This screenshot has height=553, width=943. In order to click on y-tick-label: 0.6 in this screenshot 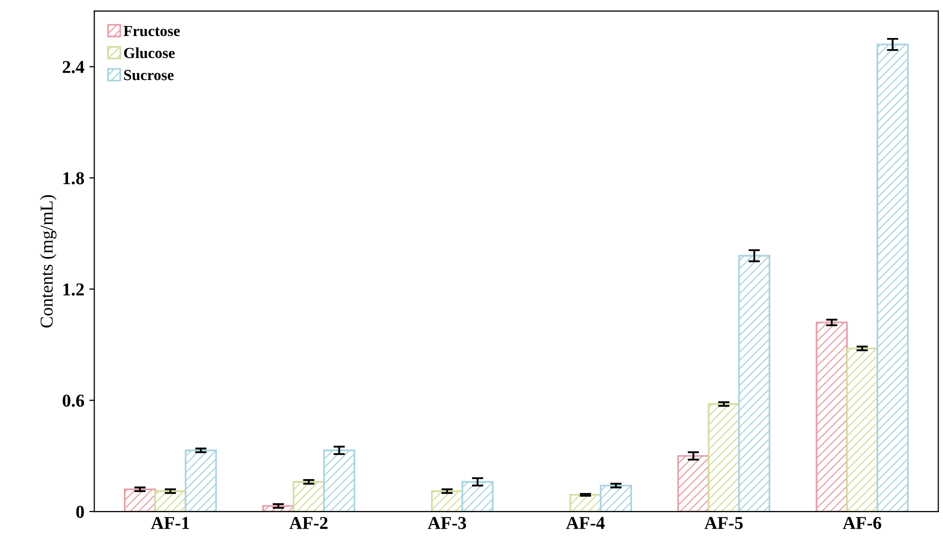, I will do `click(73, 400)`.